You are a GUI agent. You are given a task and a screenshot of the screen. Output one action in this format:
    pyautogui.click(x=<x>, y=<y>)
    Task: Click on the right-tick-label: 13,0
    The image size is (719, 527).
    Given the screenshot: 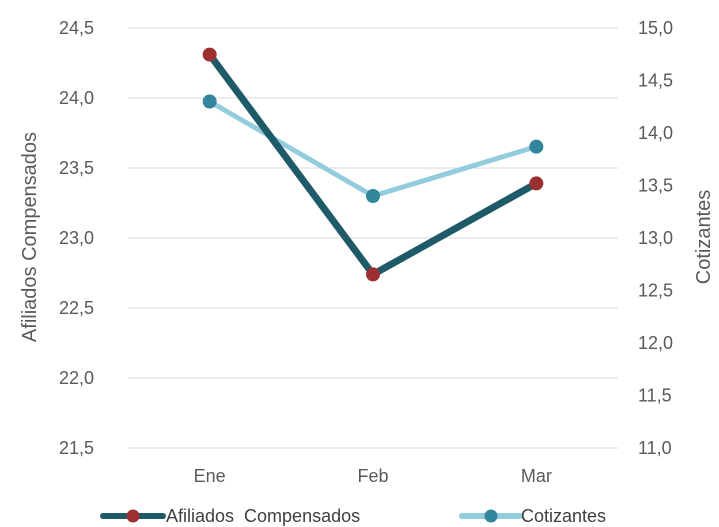 What is the action you would take?
    pyautogui.click(x=655, y=238)
    